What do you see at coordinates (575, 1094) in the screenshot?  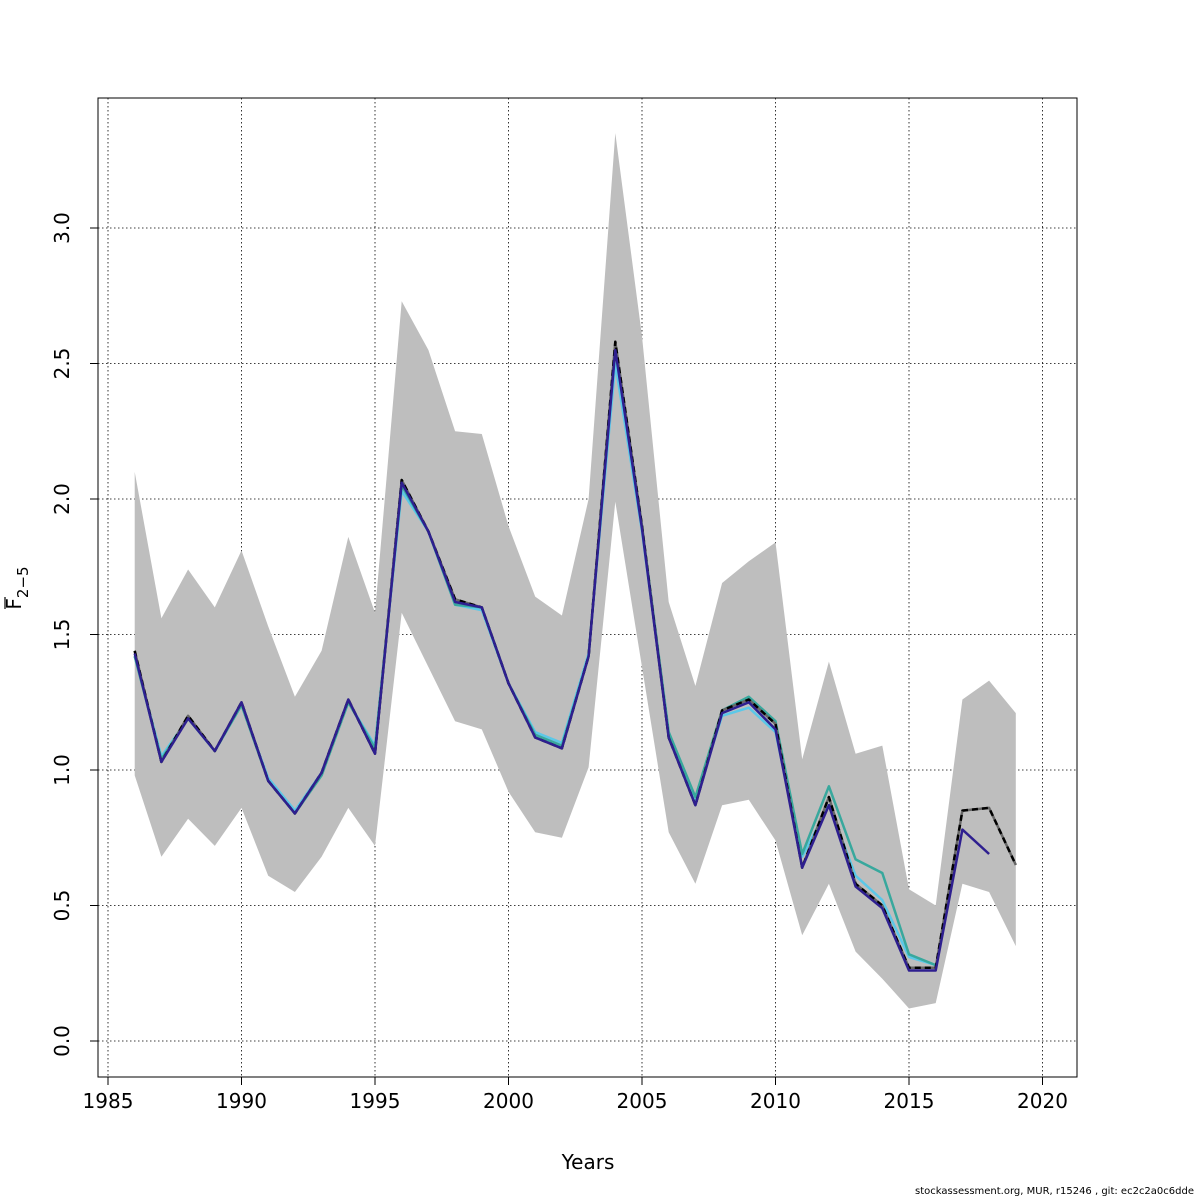 I see `x-axis: 1985 1990 1995 2000 2005 2010 2015 2020` at bounding box center [575, 1094].